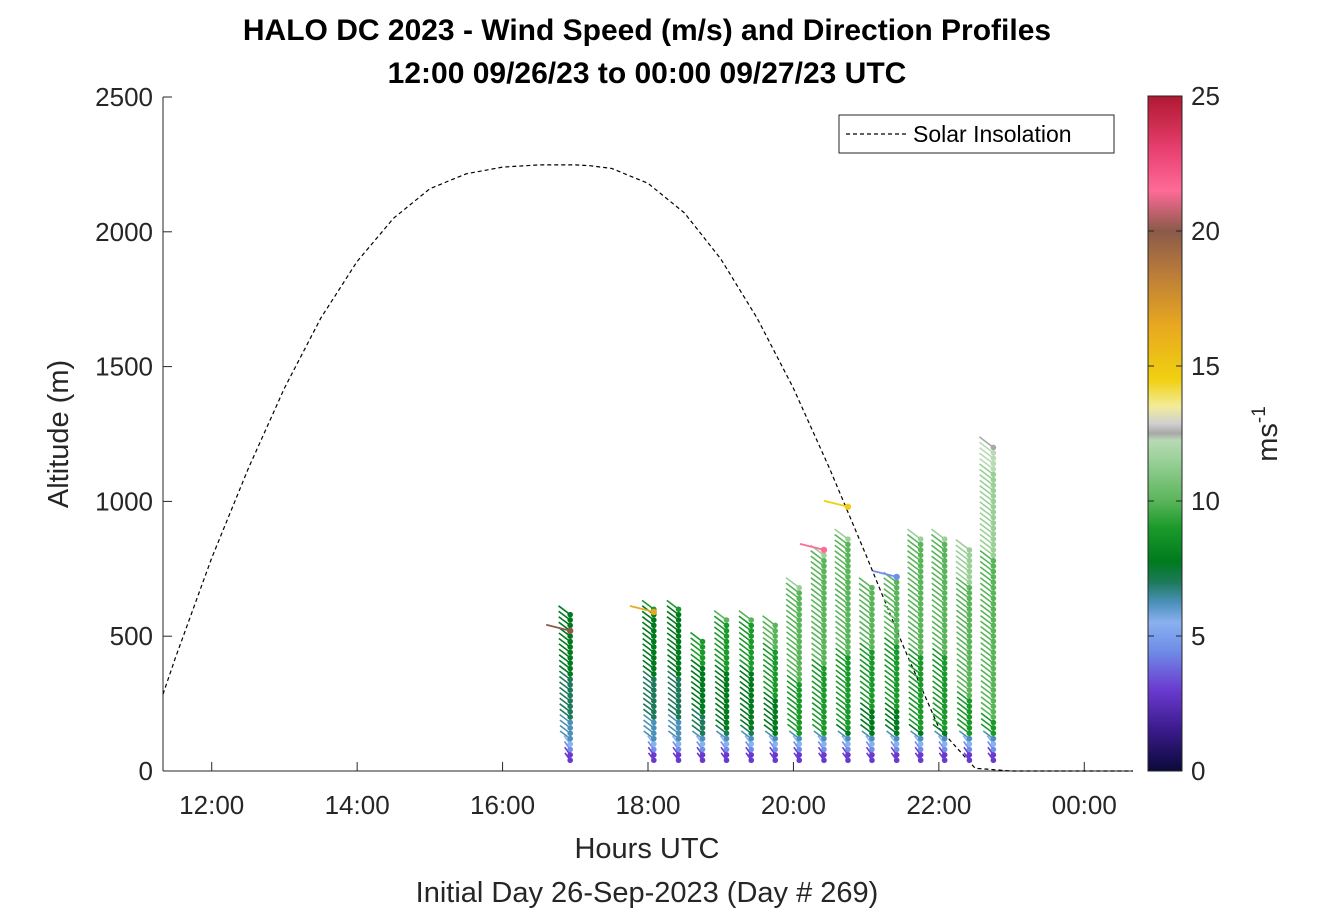 The width and height of the screenshot is (1343, 911). I want to click on colorbar-tick-label: 10, so click(1205, 501).